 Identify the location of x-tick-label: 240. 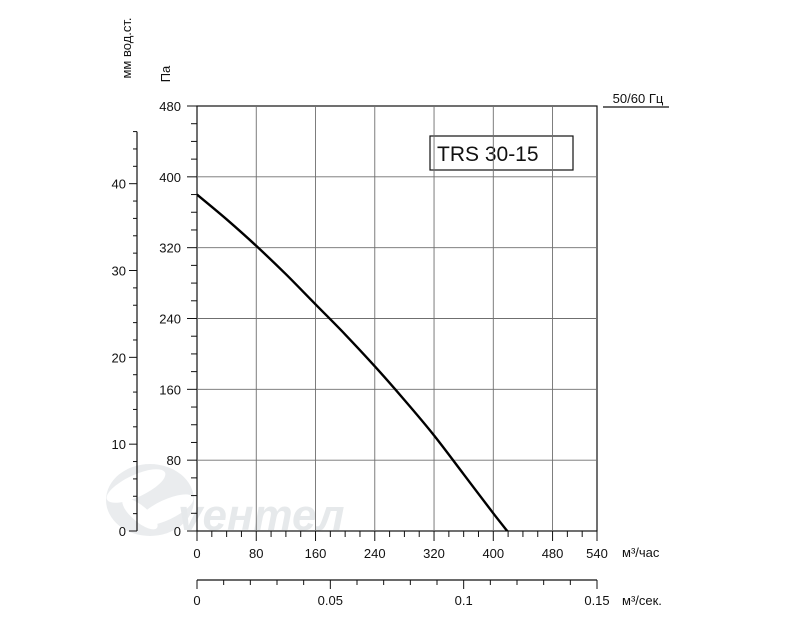
(375, 553).